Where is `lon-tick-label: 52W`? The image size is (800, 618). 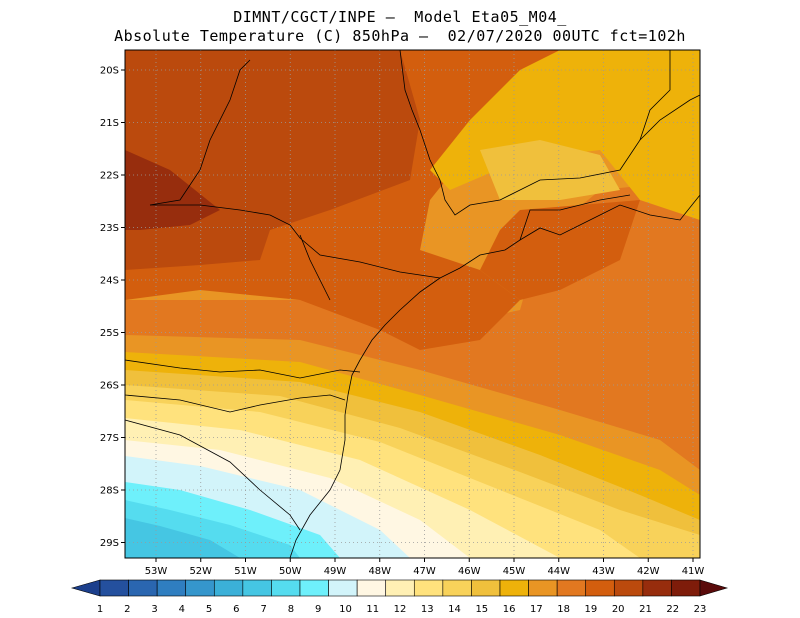
lon-tick-label: 52W is located at coordinates (200, 571).